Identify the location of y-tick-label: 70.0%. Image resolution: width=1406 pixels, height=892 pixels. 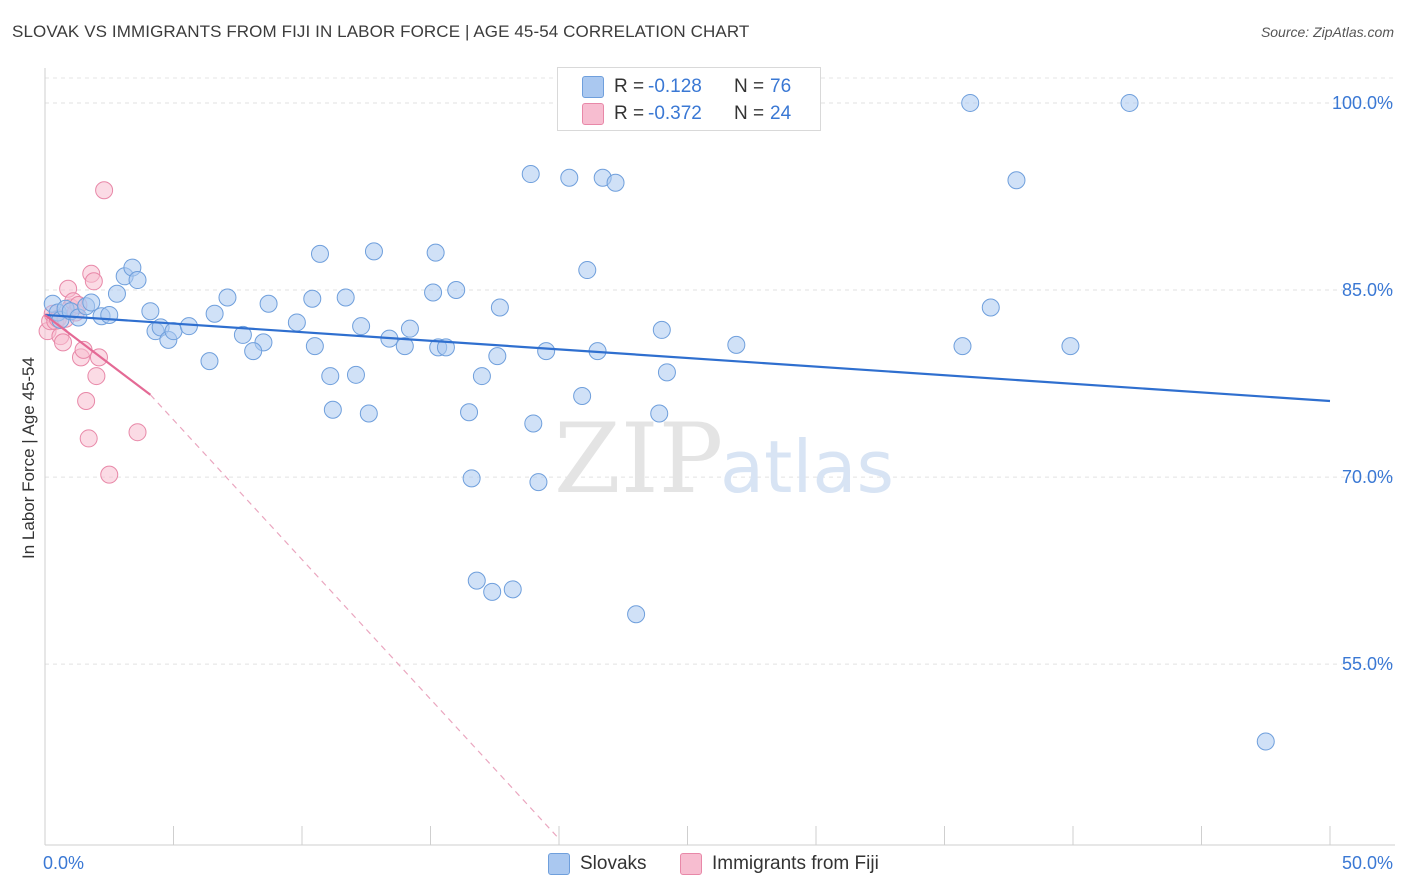
(1367, 477).